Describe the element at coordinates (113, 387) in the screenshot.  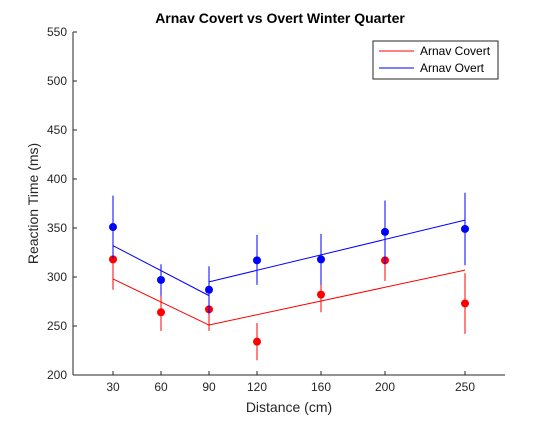
I see `x-tick-label: 30` at that location.